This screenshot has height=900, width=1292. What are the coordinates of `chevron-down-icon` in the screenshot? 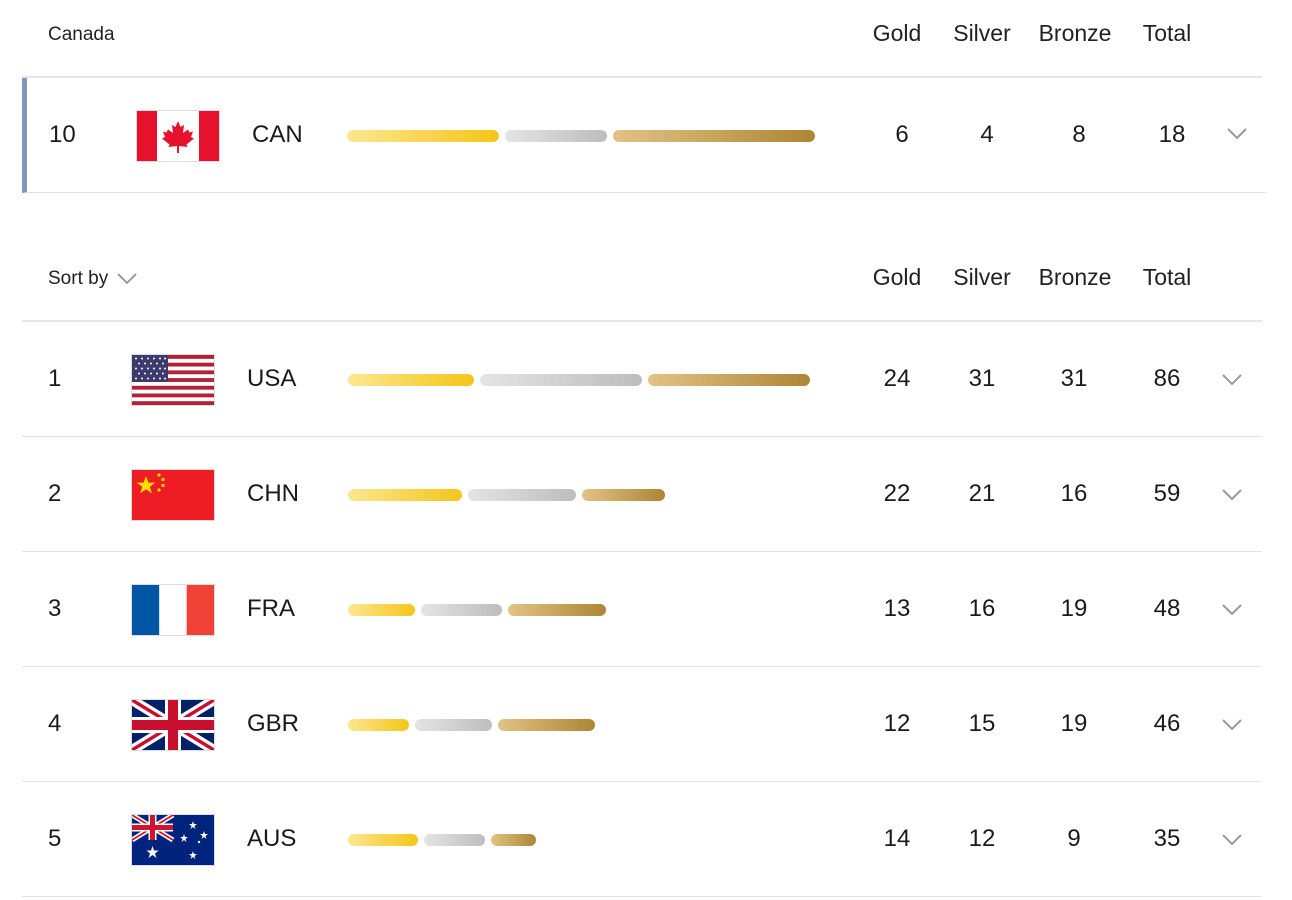 It's located at (127, 279).